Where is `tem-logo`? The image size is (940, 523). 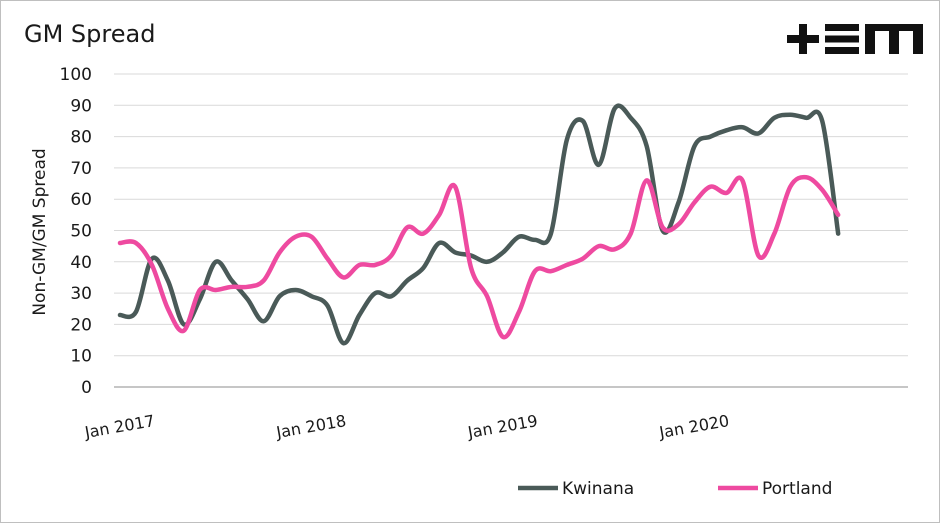
tem-logo is located at coordinates (855, 41).